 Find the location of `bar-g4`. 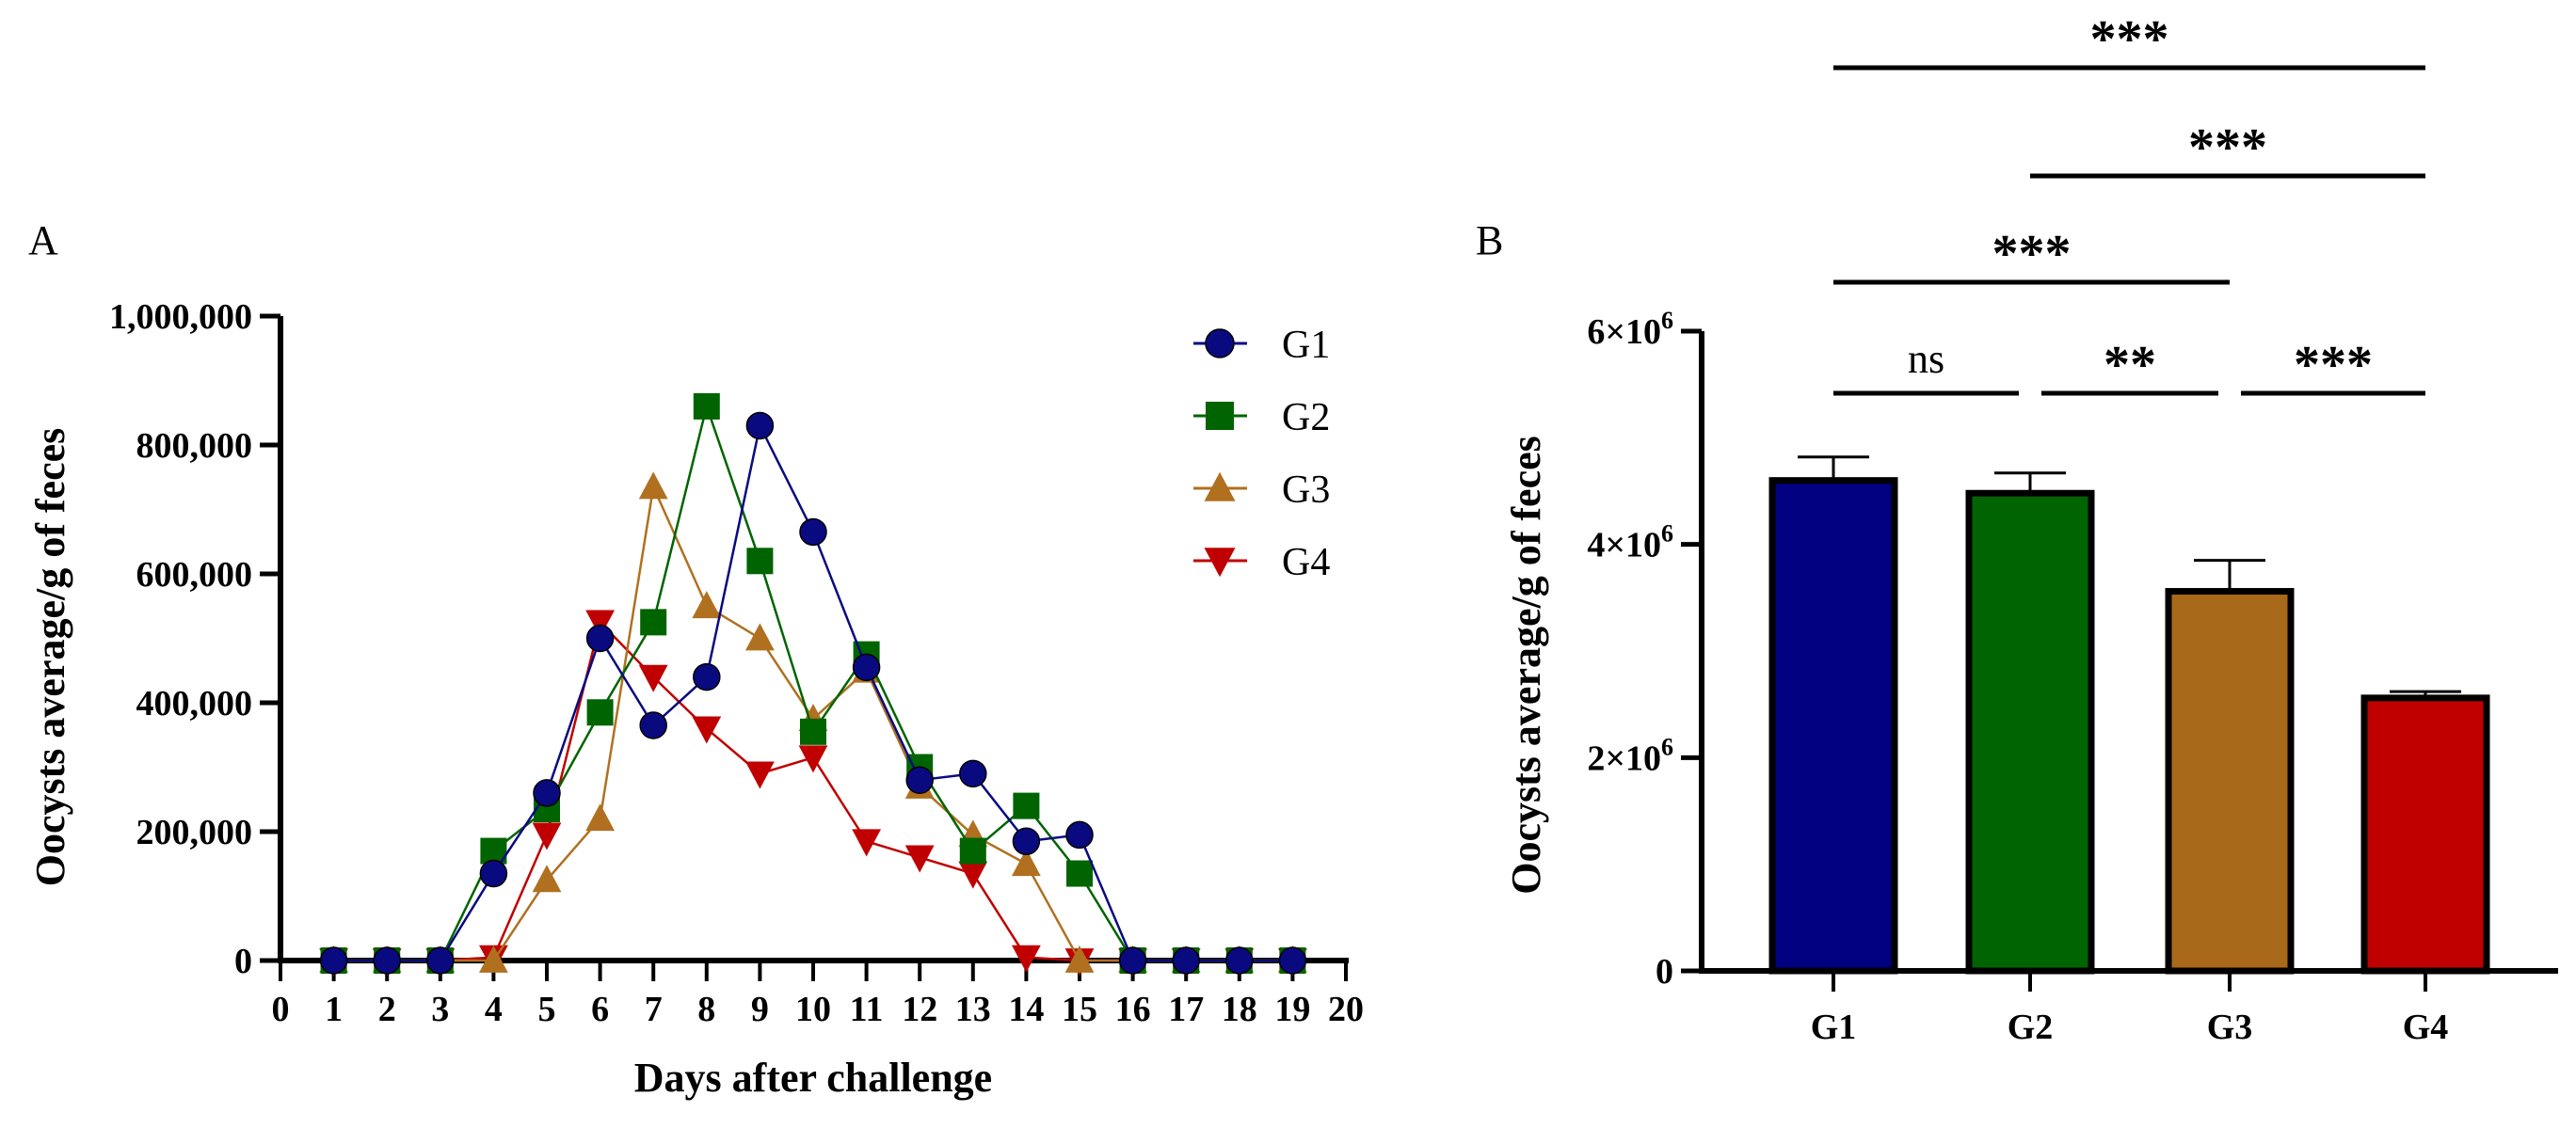

bar-g4 is located at coordinates (2425, 834).